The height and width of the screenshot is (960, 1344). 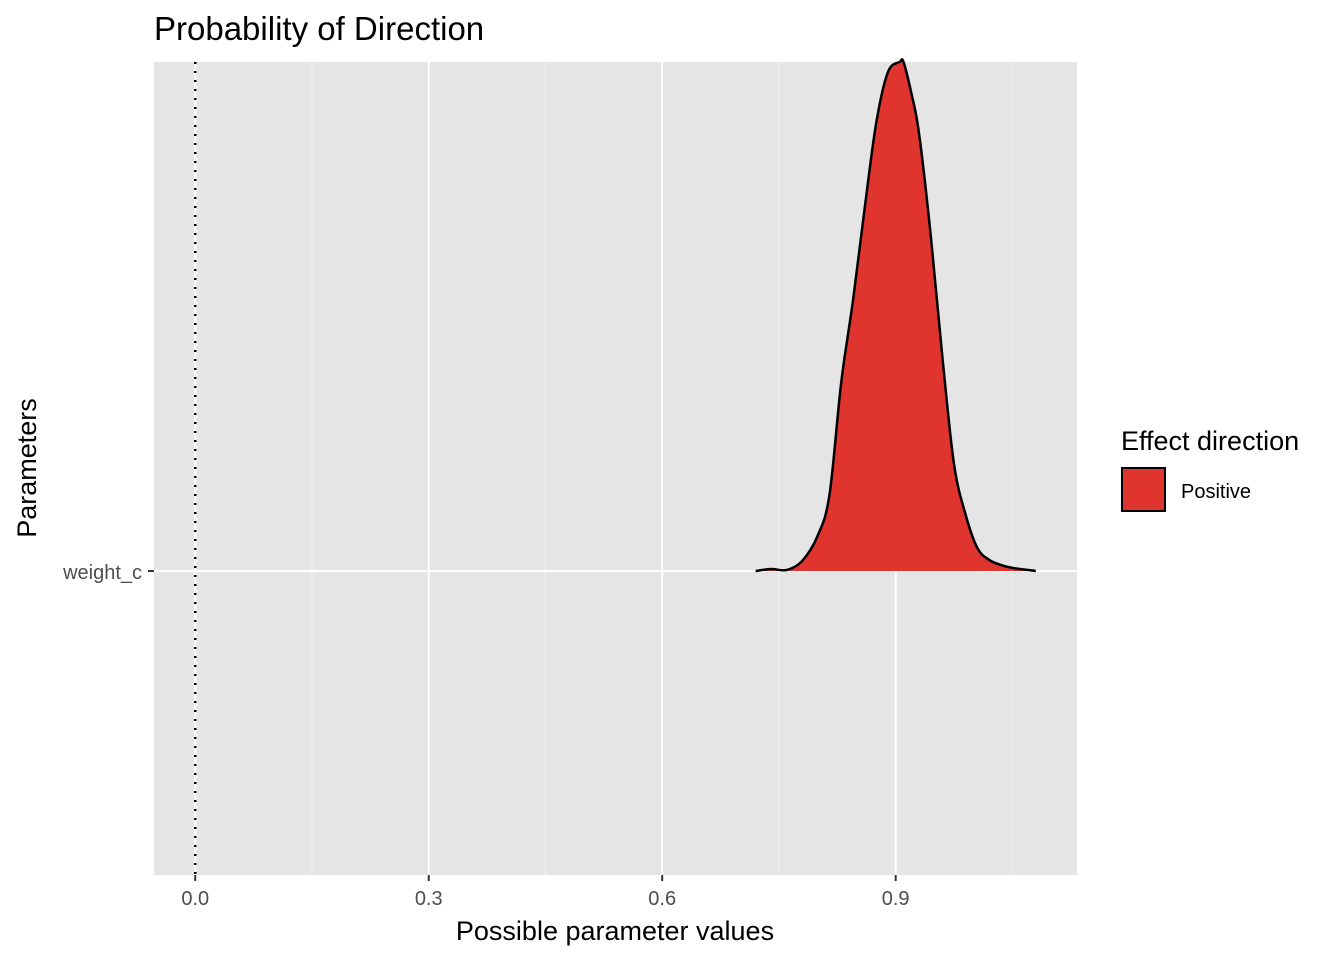 I want to click on y-axis: weight_c, so click(x=108, y=573).